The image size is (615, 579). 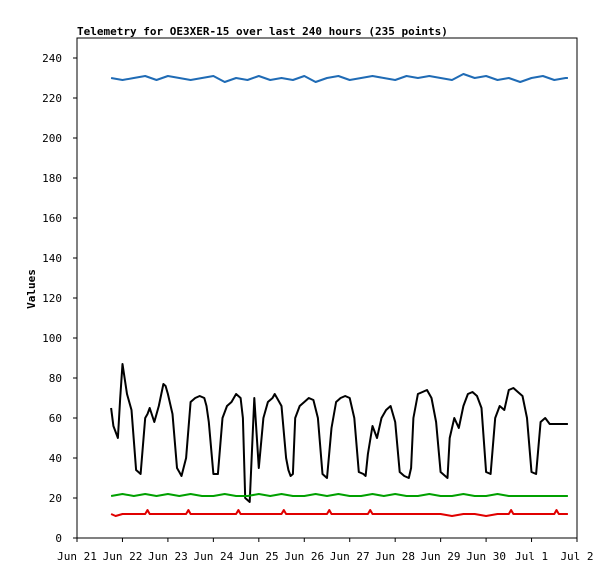 I want to click on x-tick-label: Jun 21, so click(x=77, y=556).